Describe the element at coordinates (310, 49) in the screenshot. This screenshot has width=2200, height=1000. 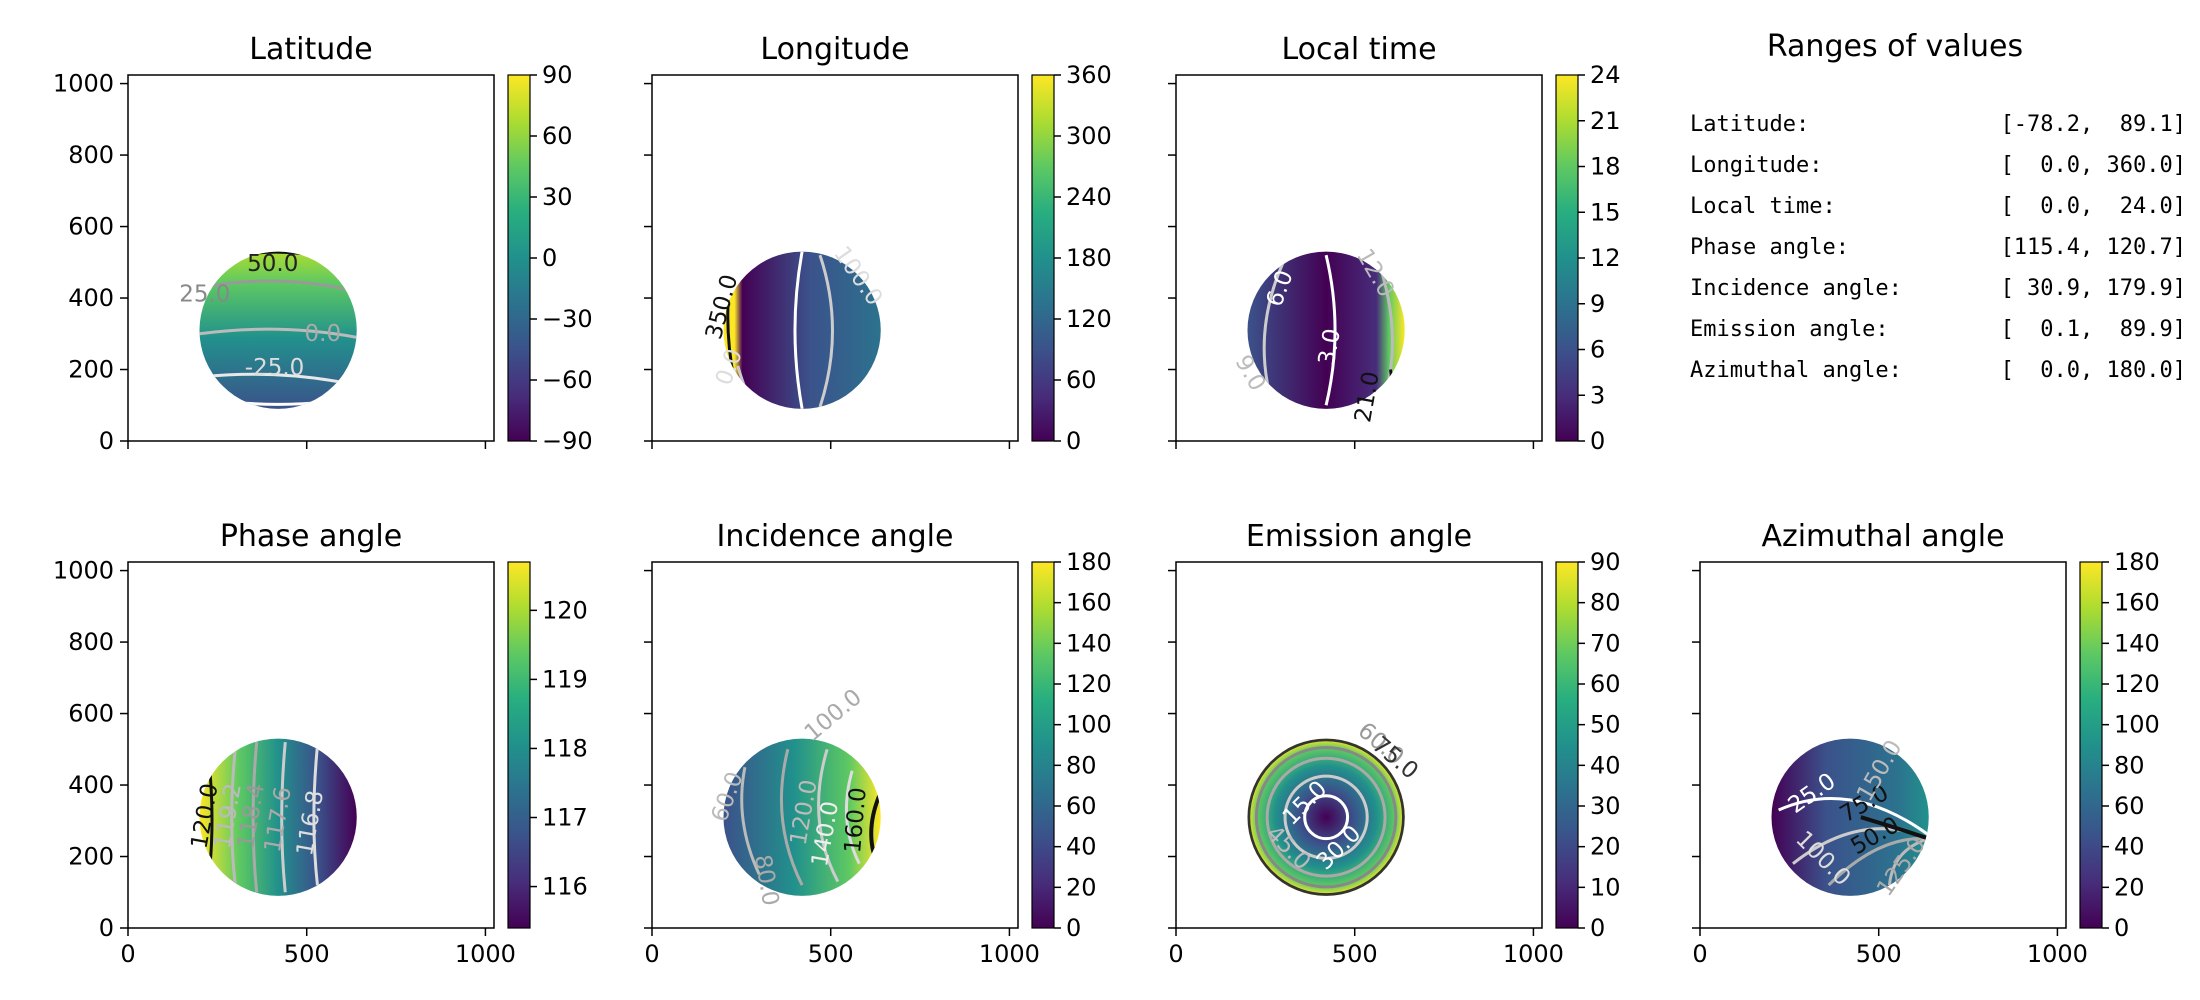
I see `panel-title: Latitude` at that location.